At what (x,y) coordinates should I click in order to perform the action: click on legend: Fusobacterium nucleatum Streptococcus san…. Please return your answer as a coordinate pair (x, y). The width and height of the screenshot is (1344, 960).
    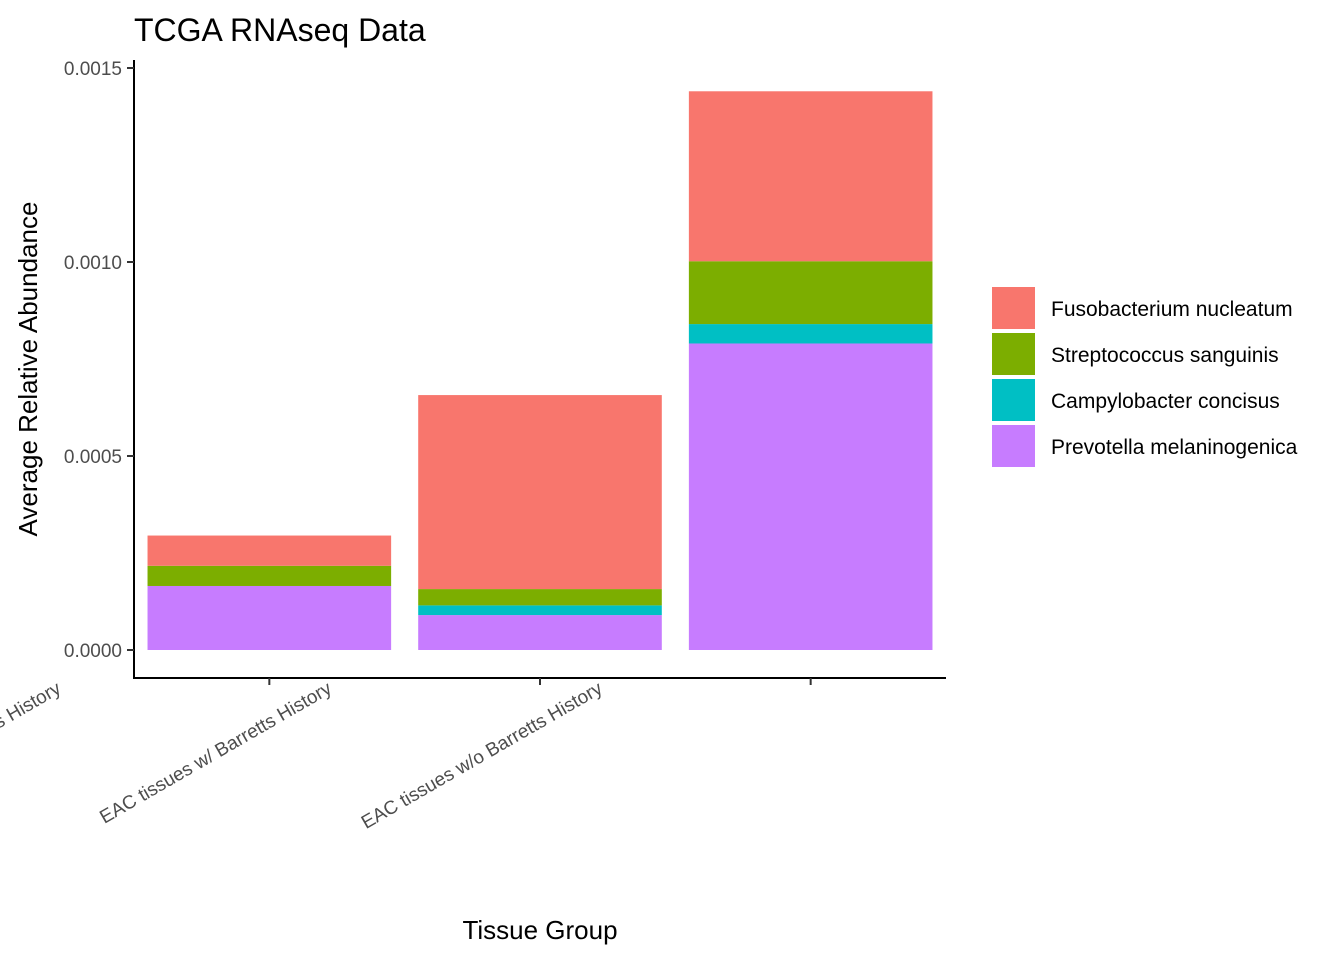
    Looking at the image, I should click on (1145, 377).